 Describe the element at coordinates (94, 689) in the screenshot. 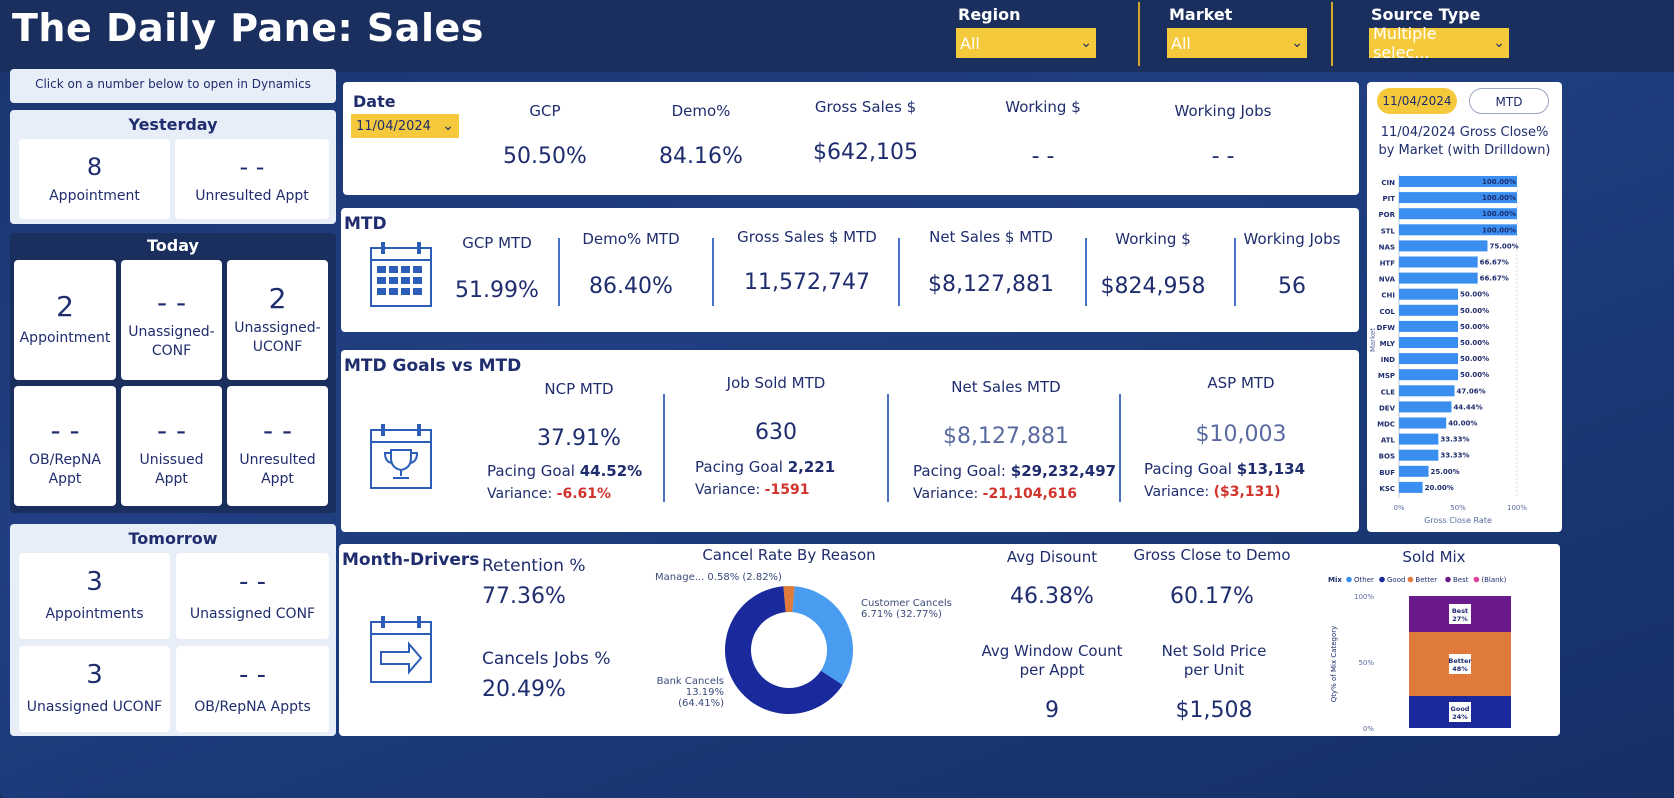

I see `tomorrow-unassigned-uconf-tile: 3 Unassigned UCONF` at that location.